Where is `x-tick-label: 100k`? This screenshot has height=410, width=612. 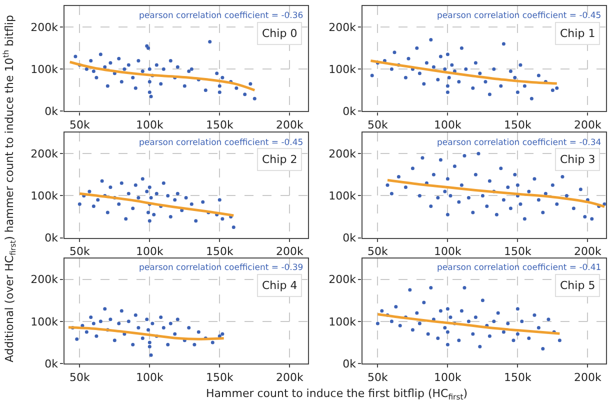
x-tick-label: 100k is located at coordinates (150, 377).